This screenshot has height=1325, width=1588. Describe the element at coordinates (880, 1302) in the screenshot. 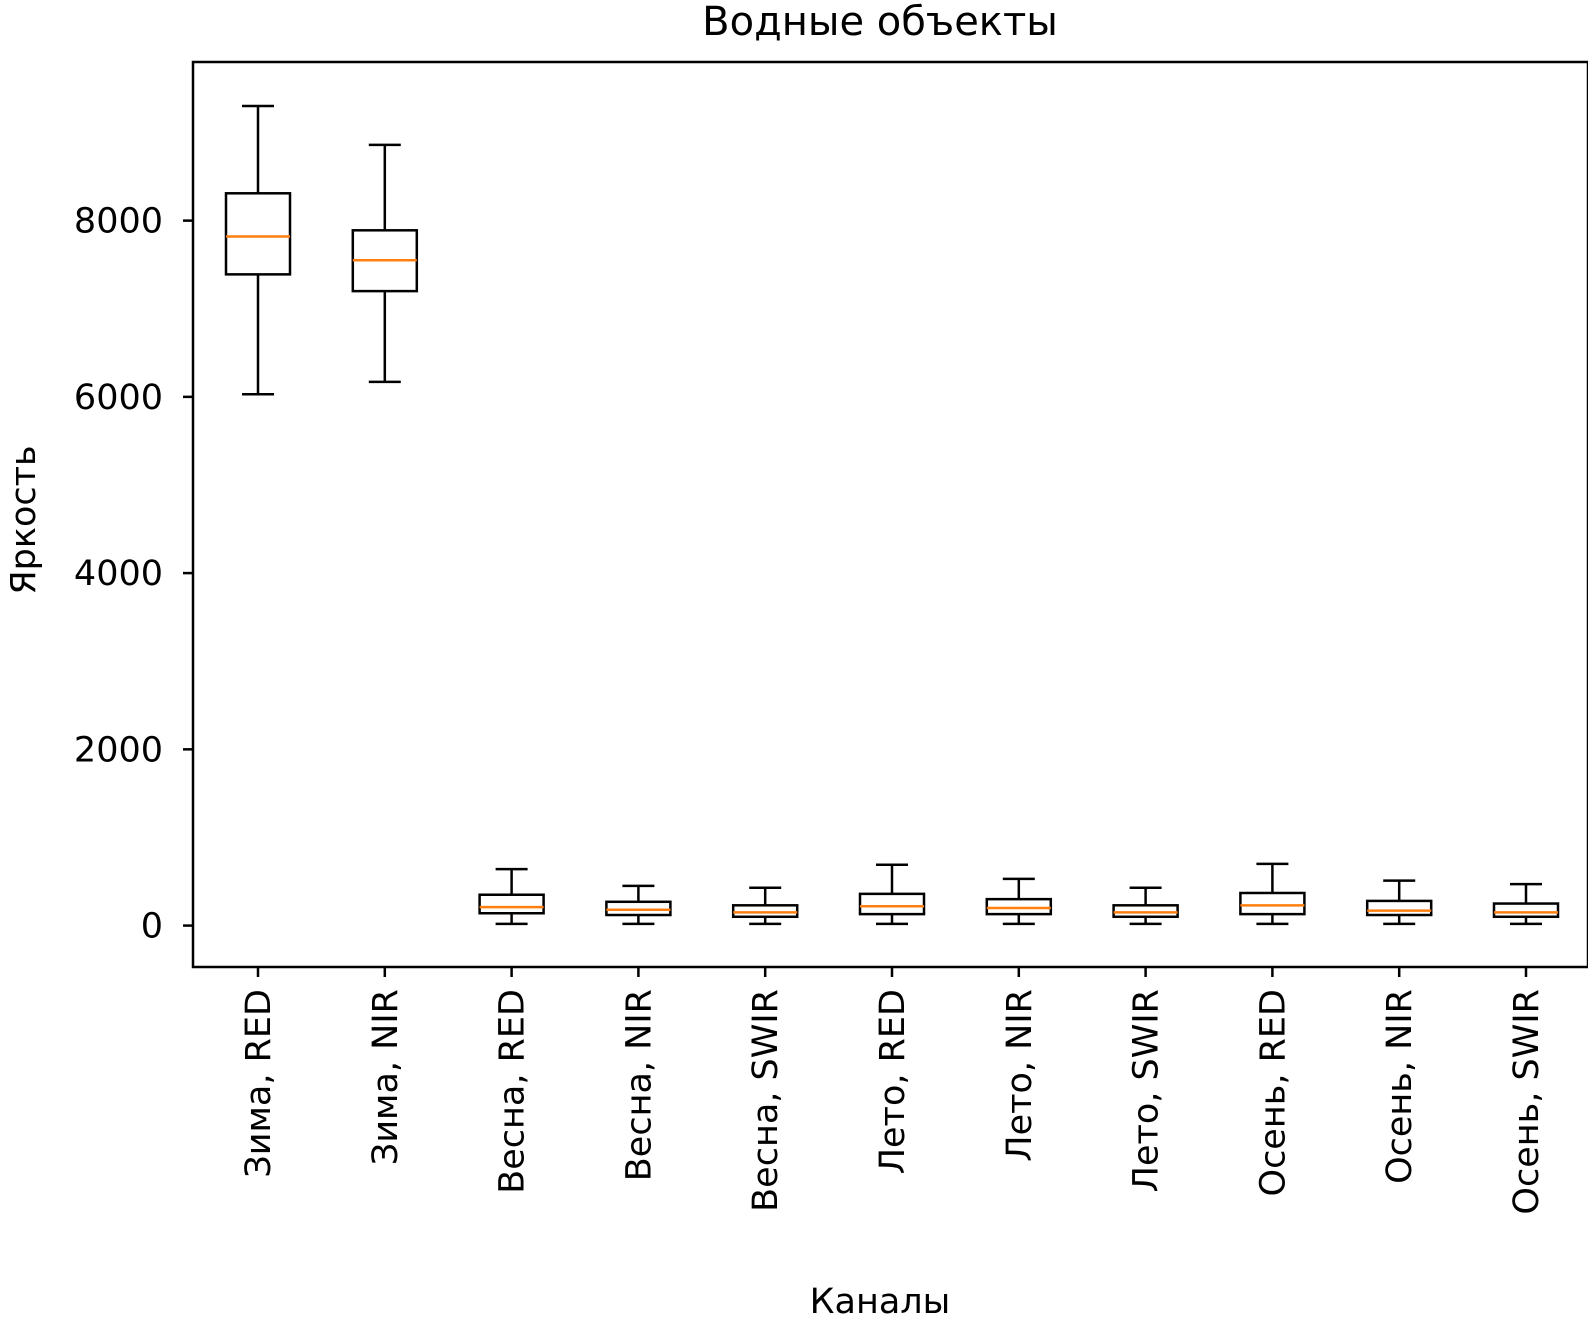

I see `x-axis-label: Каналы` at that location.